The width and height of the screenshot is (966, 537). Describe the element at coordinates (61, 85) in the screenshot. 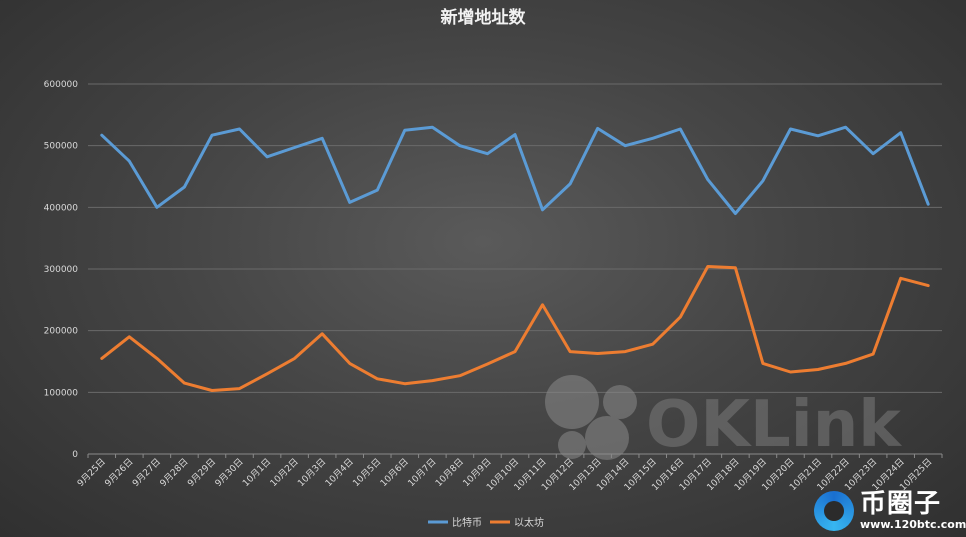

I see `y-tick-label: 600000` at that location.